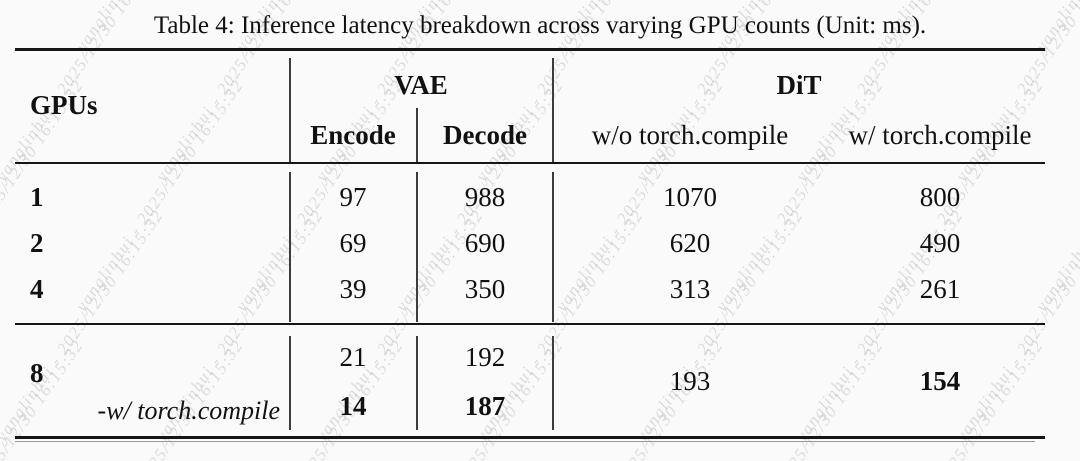 The height and width of the screenshot is (461, 1080). I want to click on row-2-gpus: 2, so click(37, 243).